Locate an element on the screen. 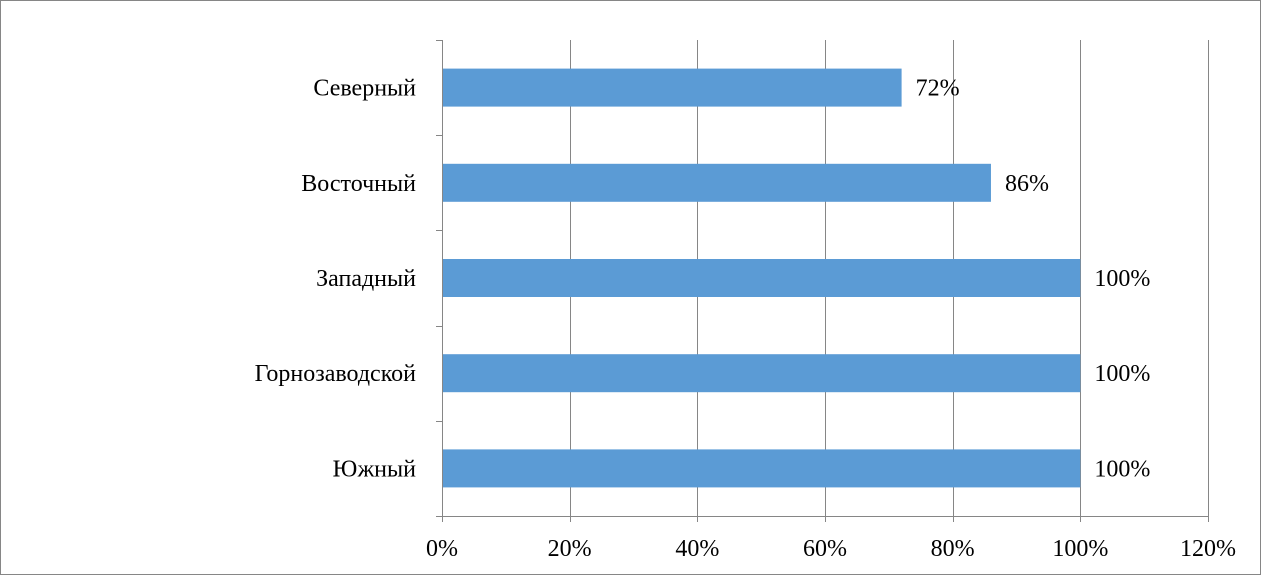 The image size is (1261, 575). x-tick-label: 0% is located at coordinates (442, 549).